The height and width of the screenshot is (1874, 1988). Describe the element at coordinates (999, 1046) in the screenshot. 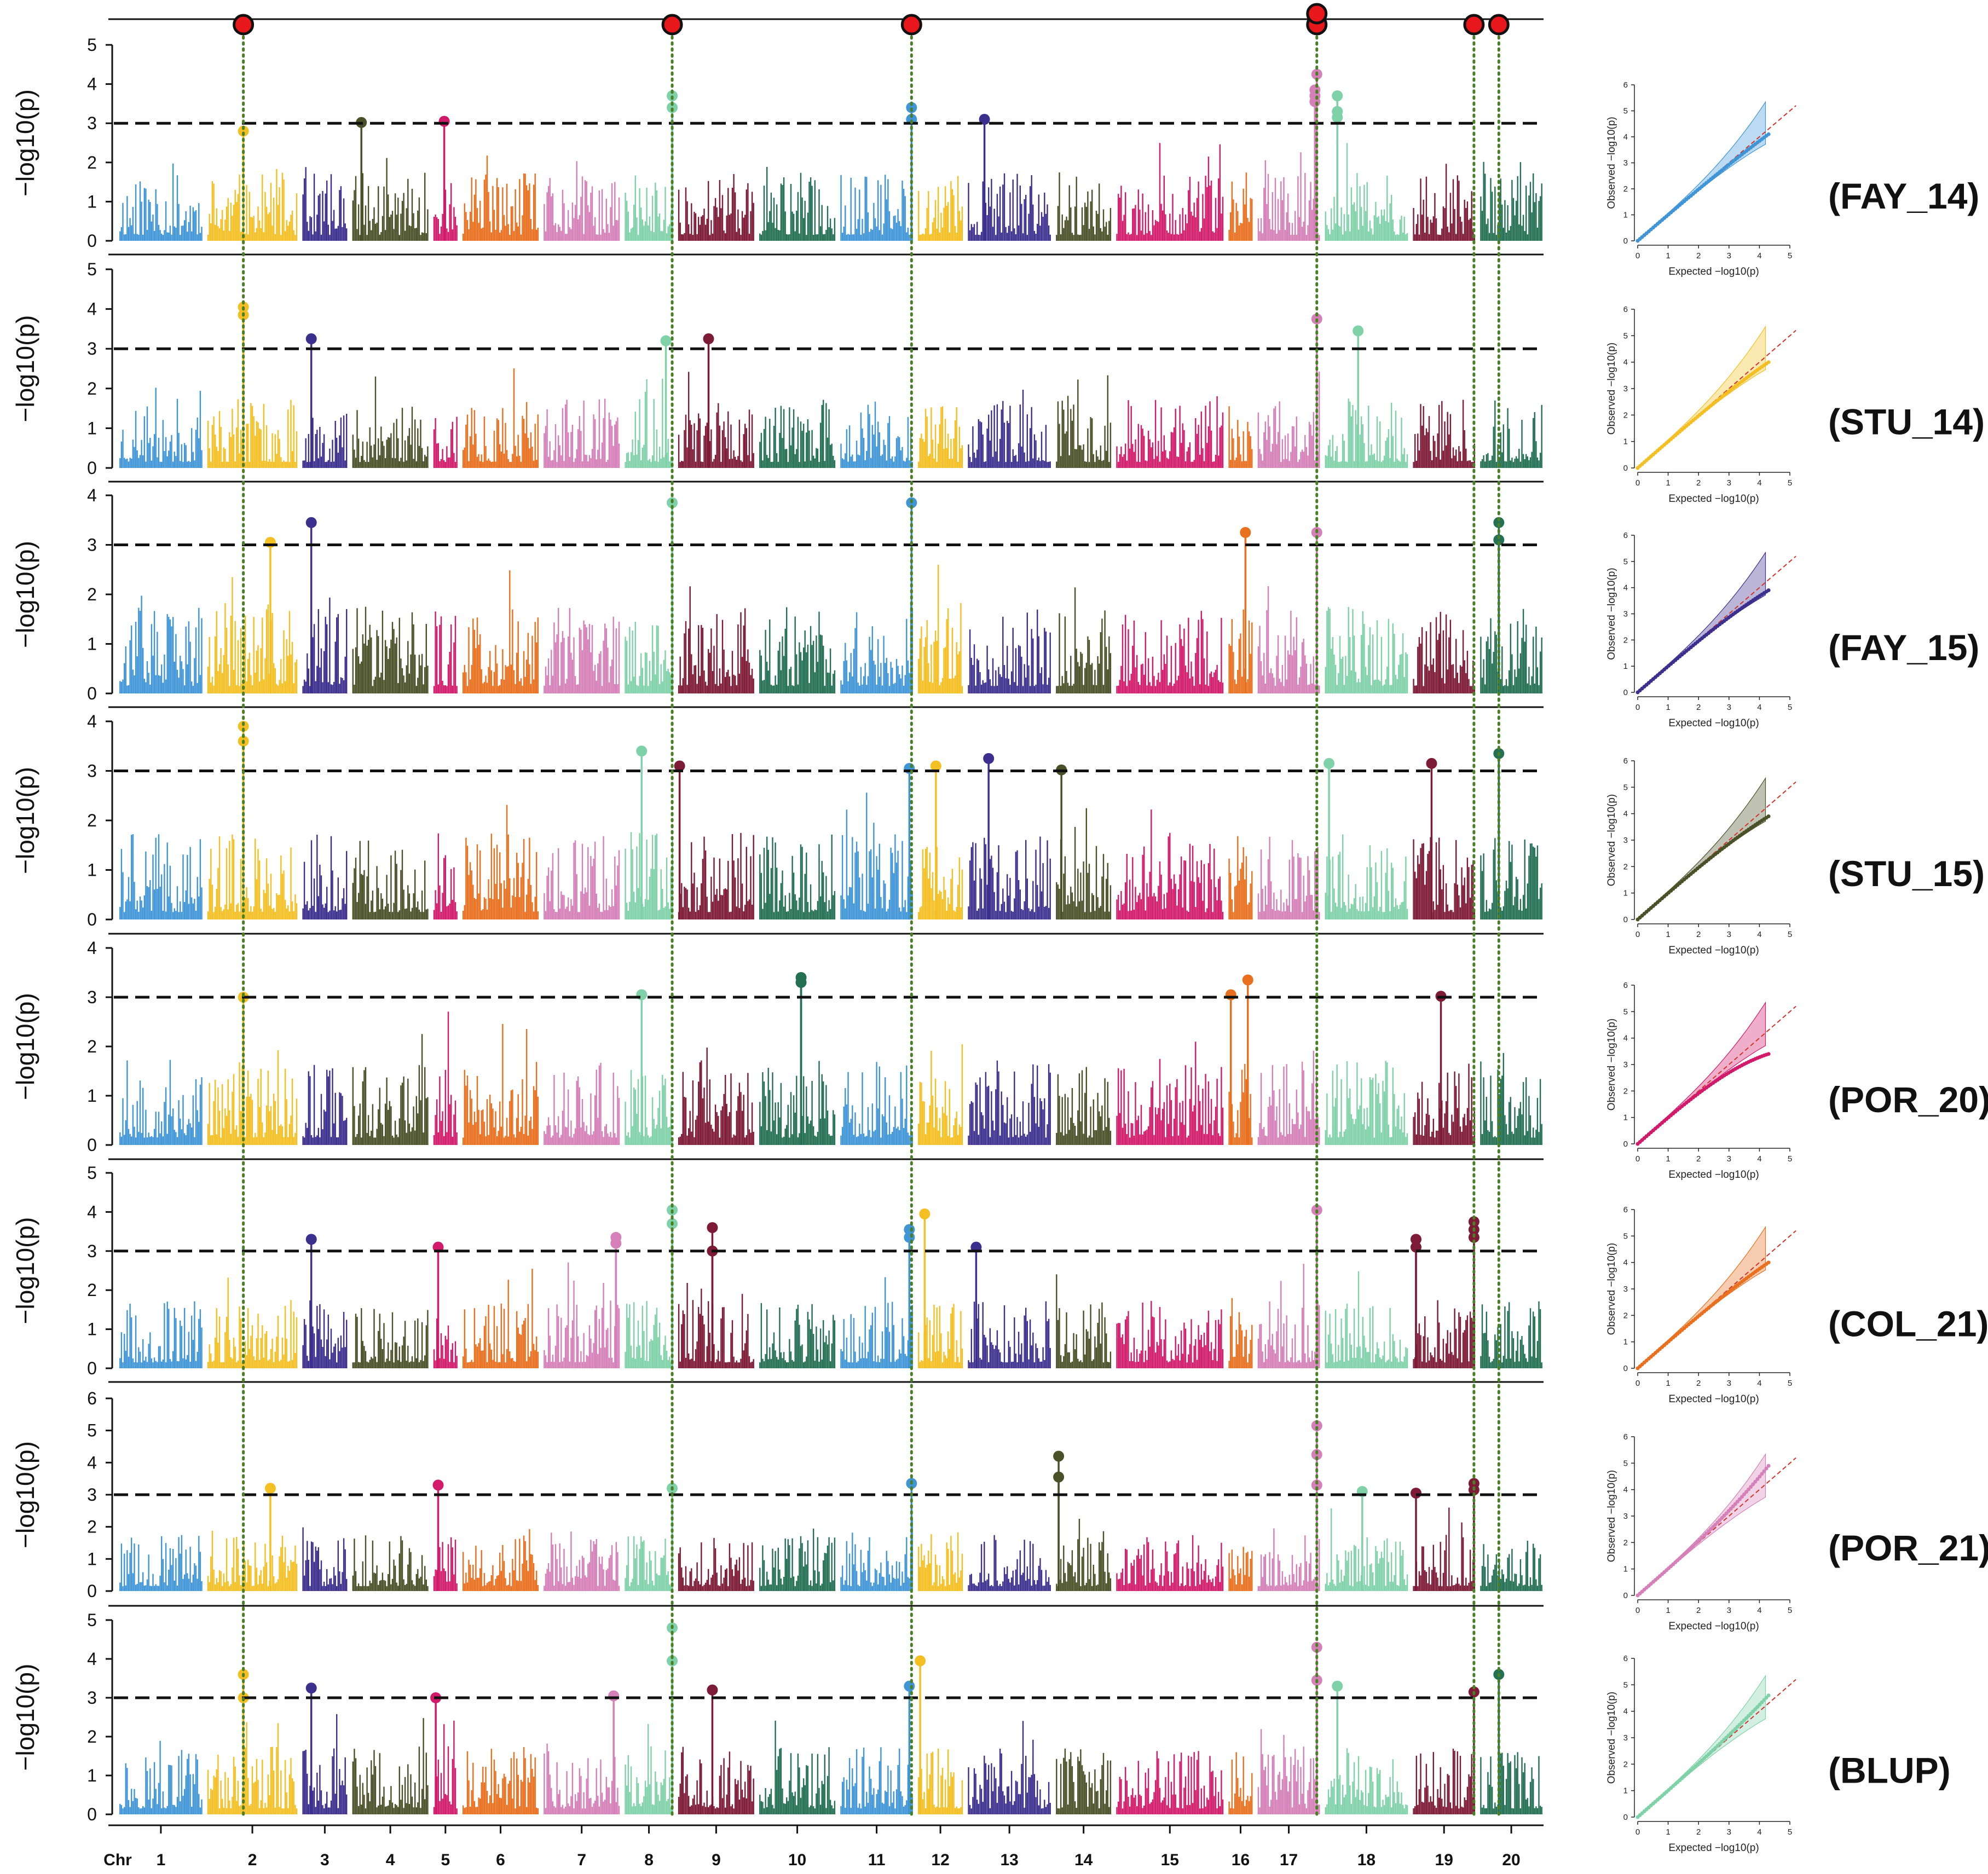

I see `manhattan-panel: 0 1 2 3 4 −log10(p) (POR_20)` at that location.